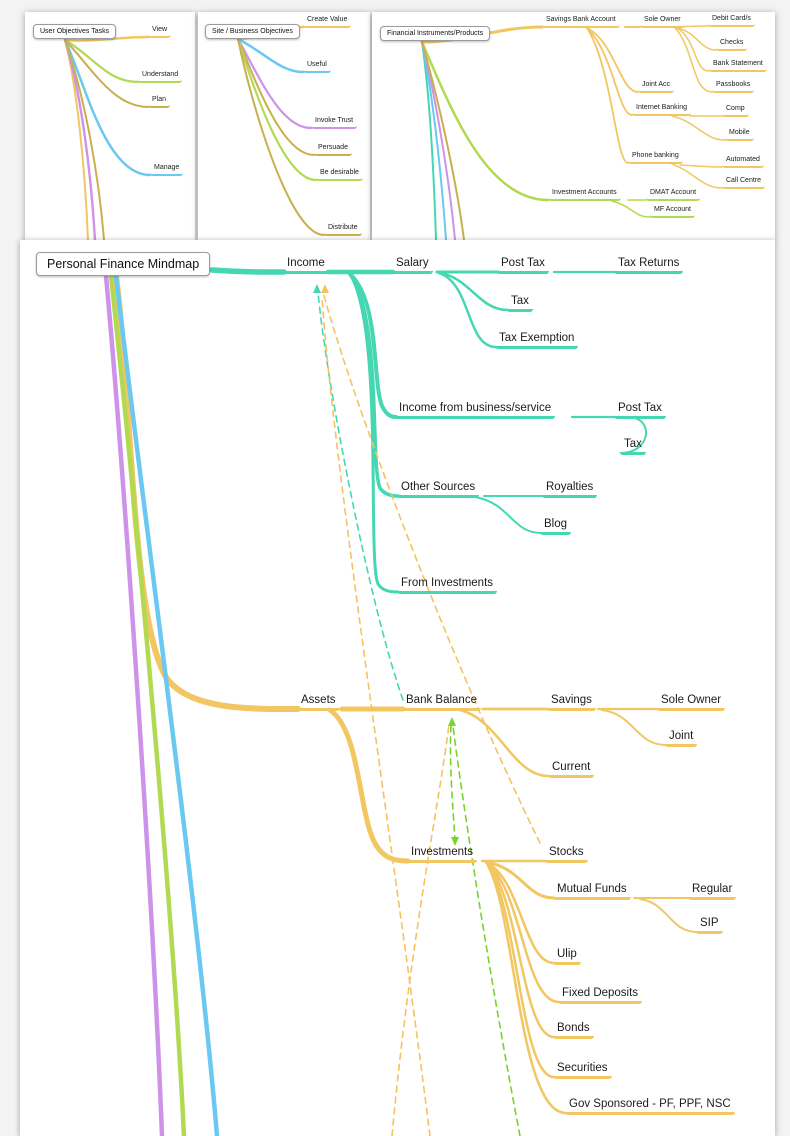  What do you see at coordinates (573, 1030) in the screenshot?
I see `node-bonds: Bonds` at bounding box center [573, 1030].